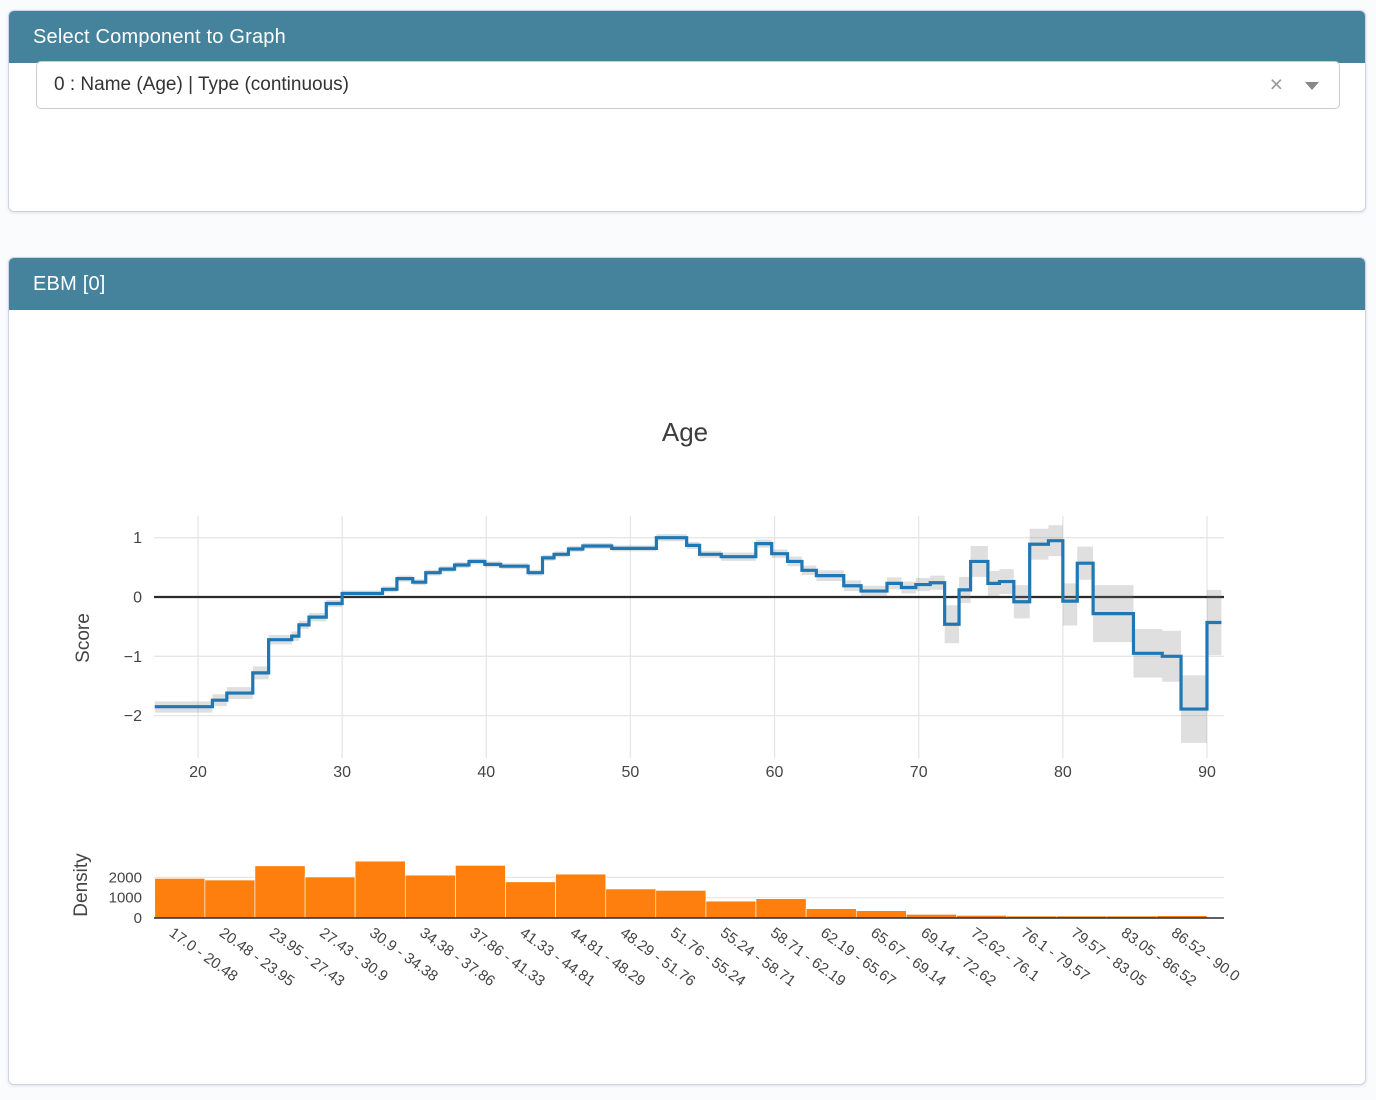  I want to click on svg-text: 2000, so click(125, 877).